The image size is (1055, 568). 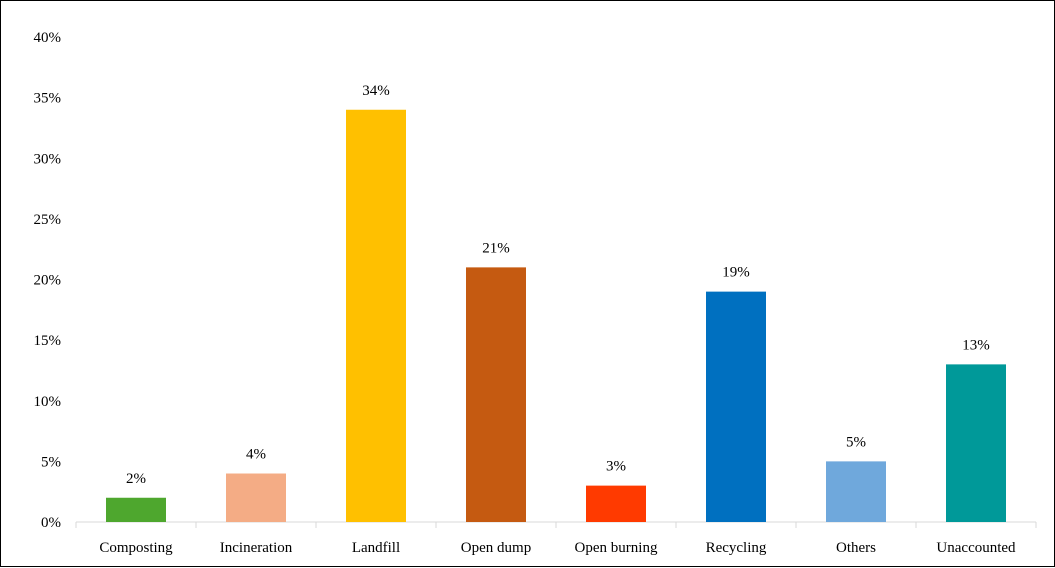 What do you see at coordinates (616, 548) in the screenshot?
I see `x-tick-label: Open burning` at bounding box center [616, 548].